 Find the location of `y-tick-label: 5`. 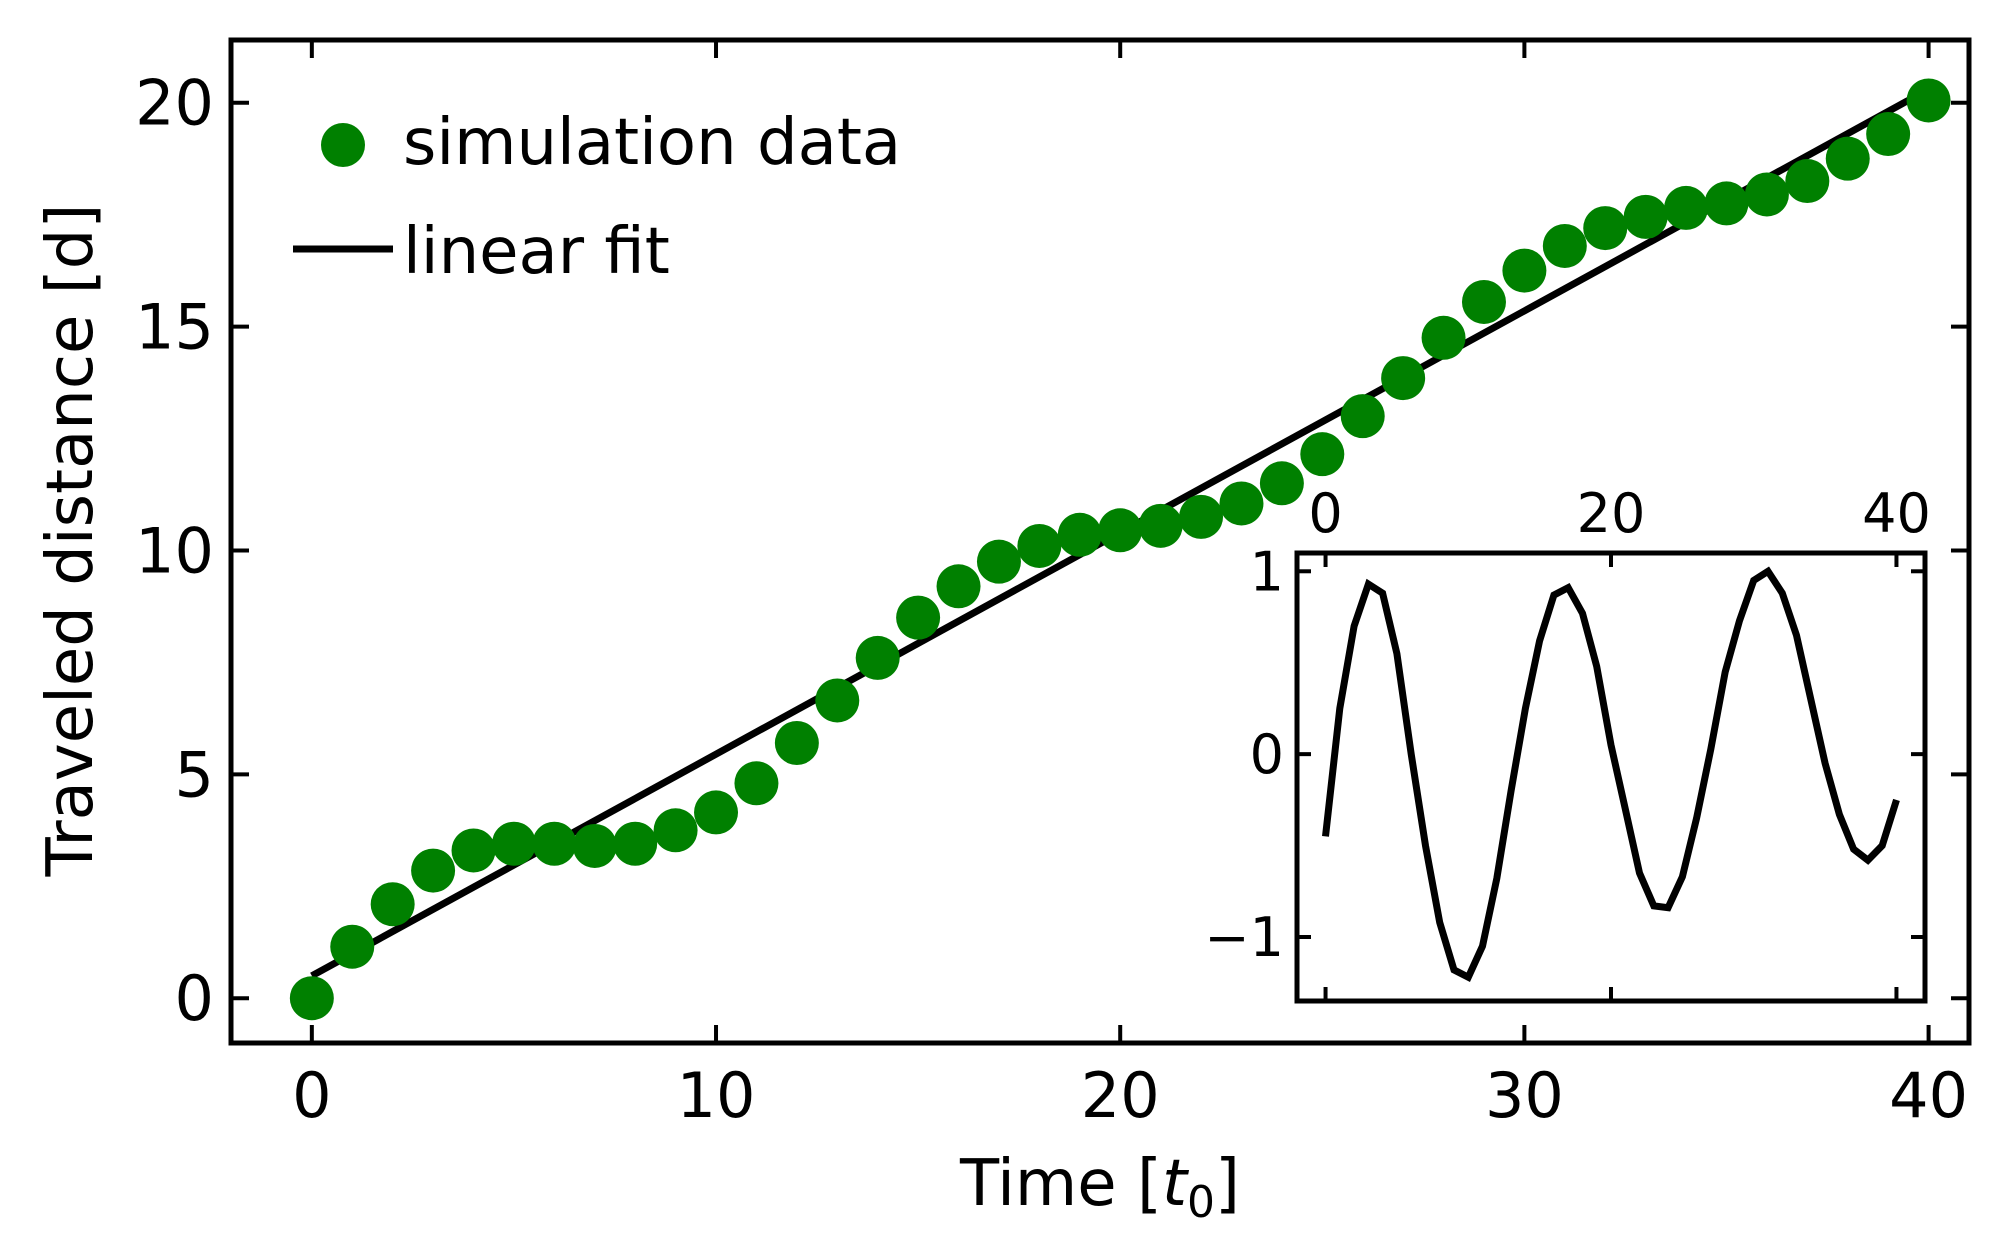

y-tick-label: 5 is located at coordinates (194, 774).